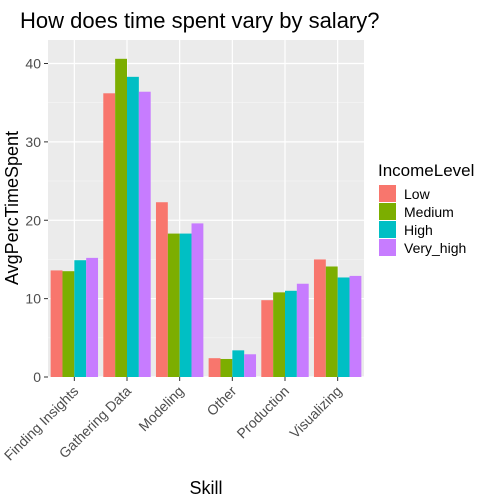  I want to click on legend-swatch-high, so click(387, 229).